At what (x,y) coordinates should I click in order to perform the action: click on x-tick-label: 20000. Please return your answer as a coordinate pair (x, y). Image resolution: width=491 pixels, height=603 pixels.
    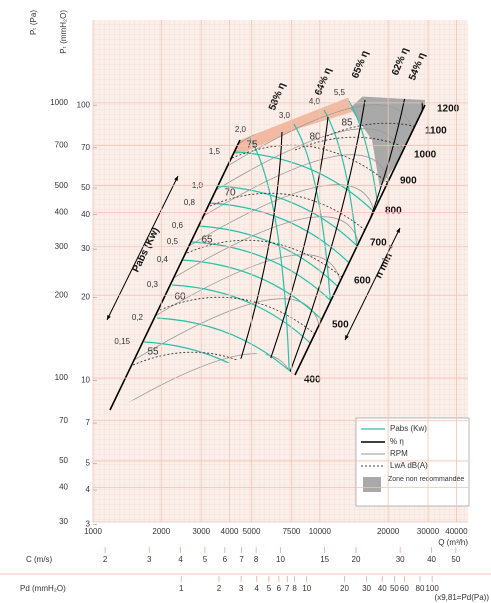
    Looking at the image, I should click on (388, 531).